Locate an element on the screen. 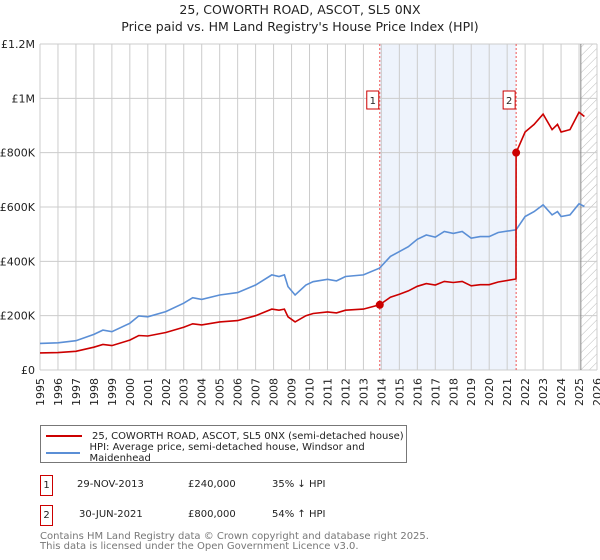 This screenshot has height=560, width=600. x-tick-label: 2006 is located at coordinates (238, 392).